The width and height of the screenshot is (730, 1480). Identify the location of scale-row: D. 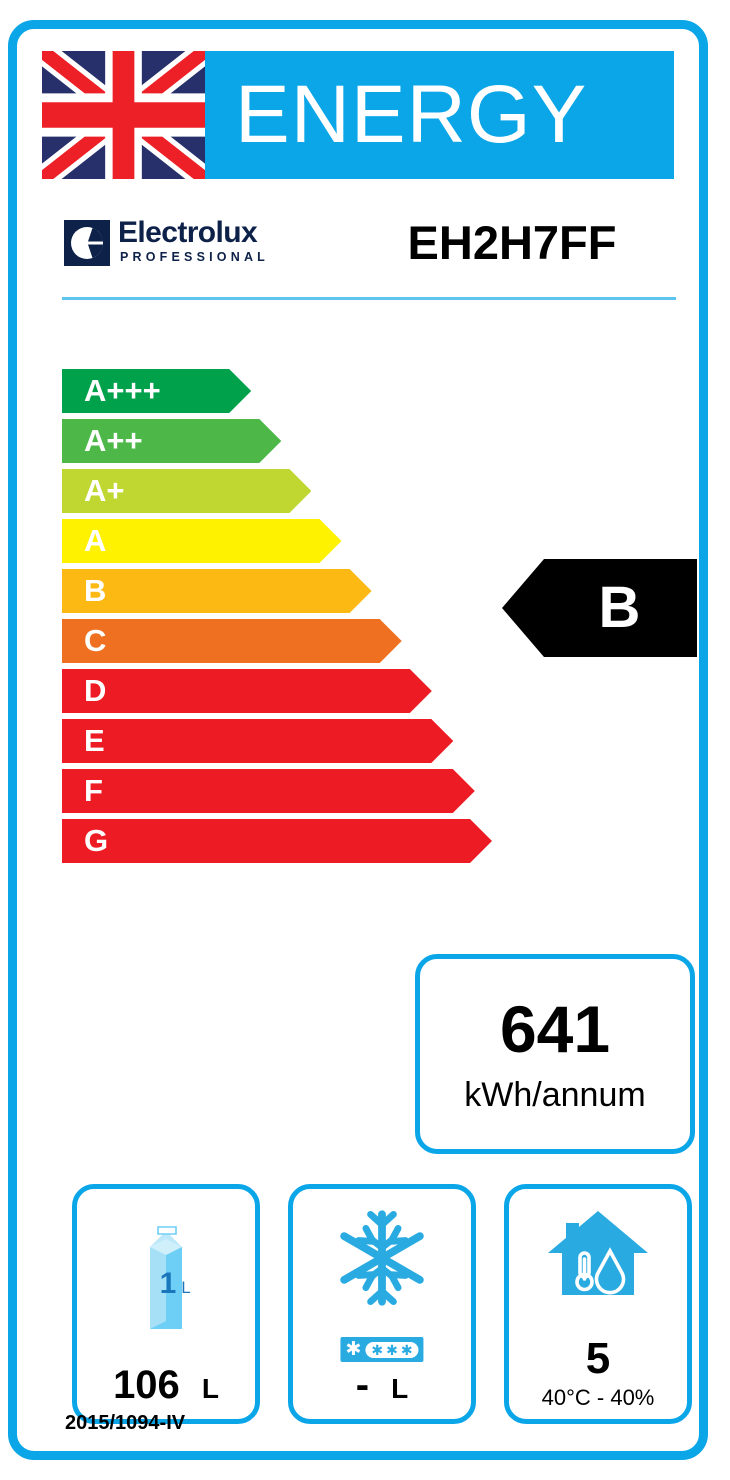
(277, 691).